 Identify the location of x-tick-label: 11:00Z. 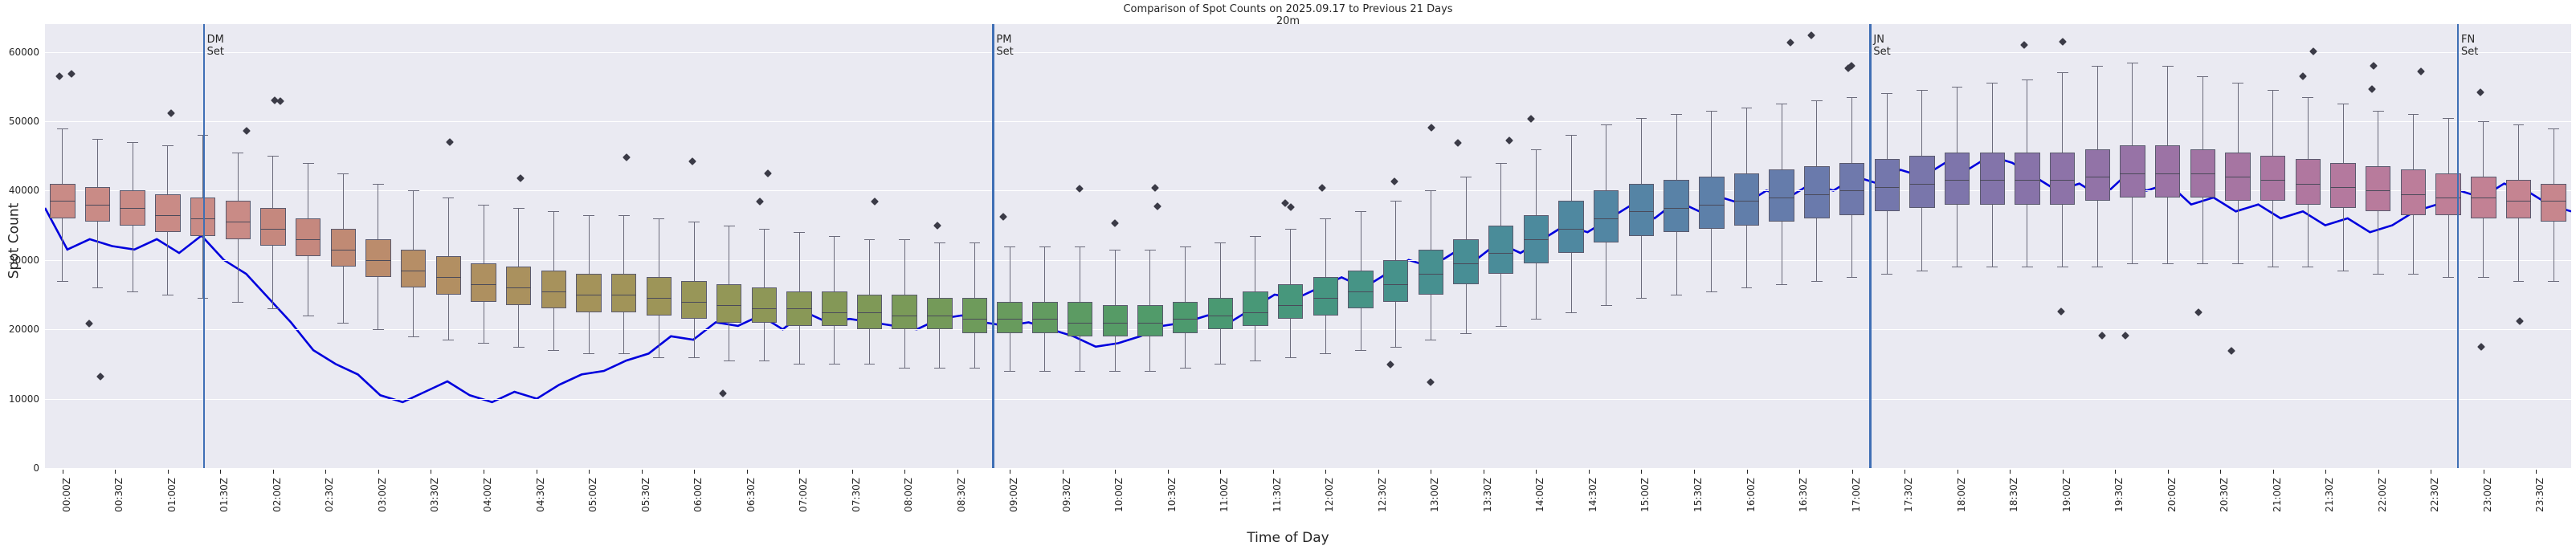
(1225, 495).